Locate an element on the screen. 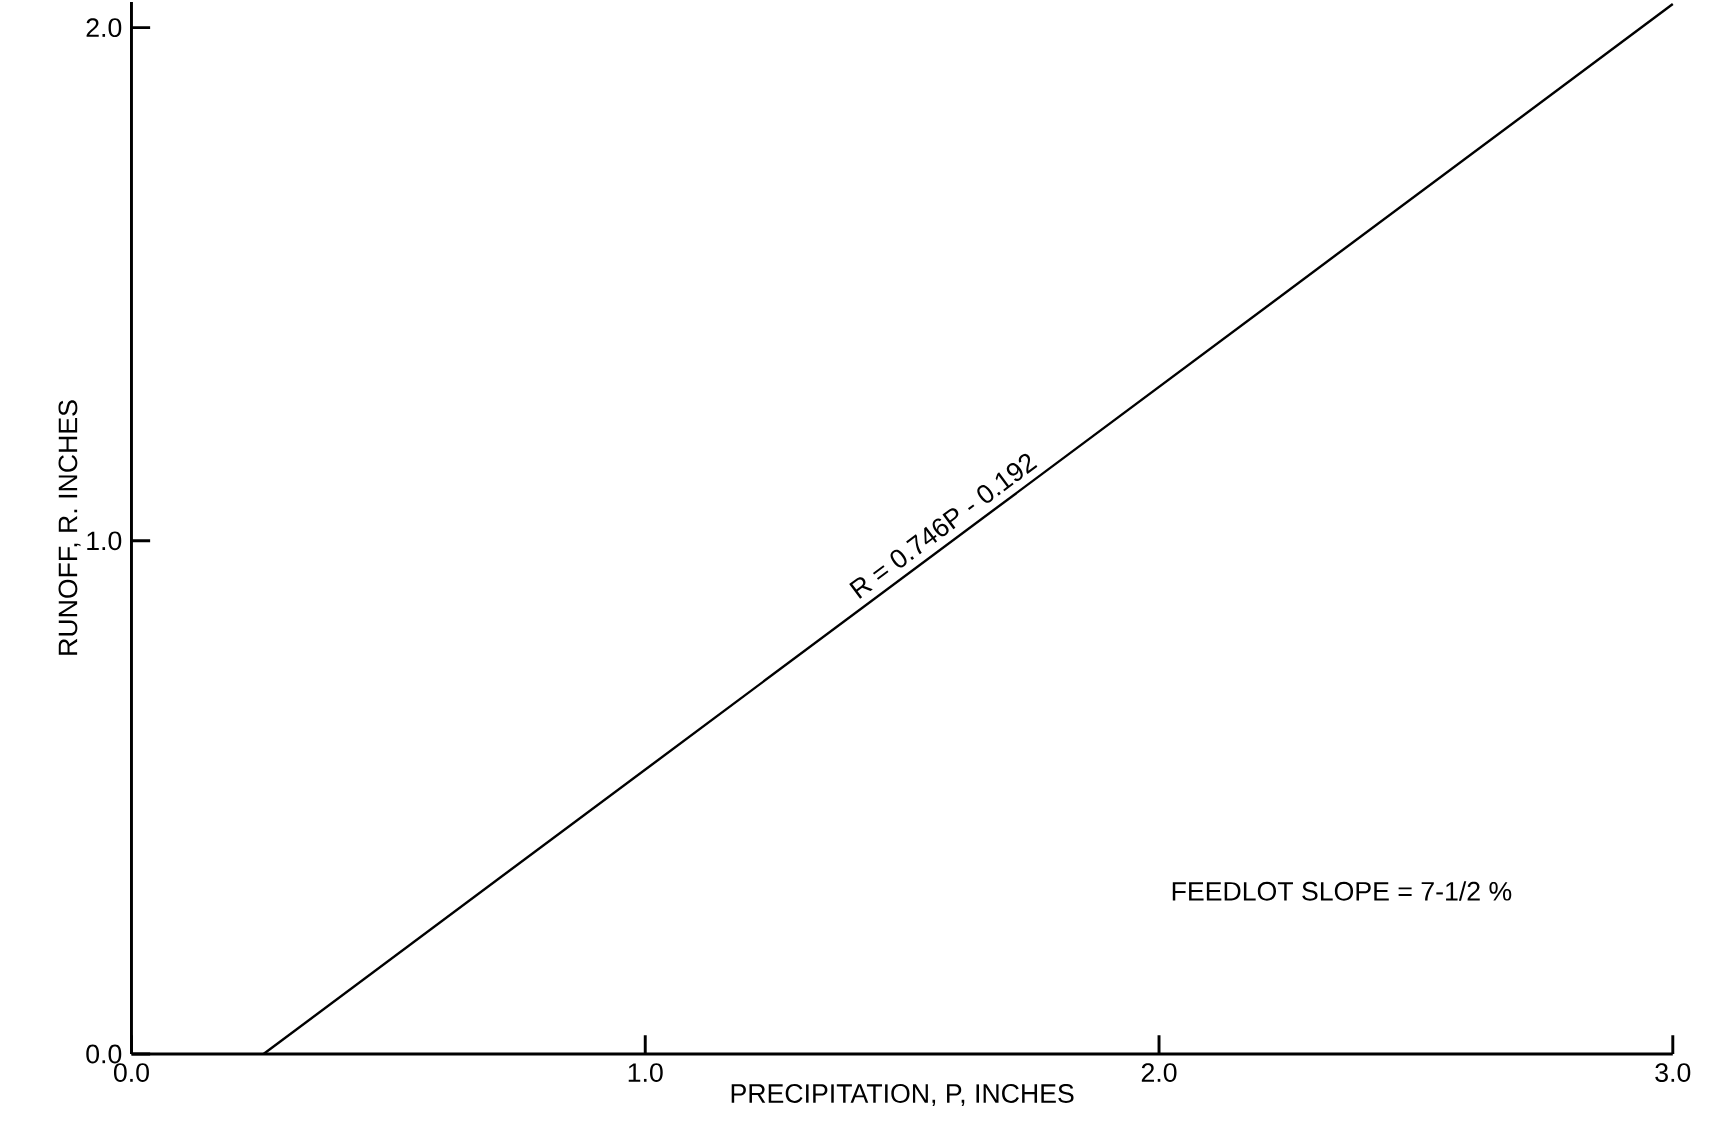  x-tick-label: 0.0 is located at coordinates (131, 1073).